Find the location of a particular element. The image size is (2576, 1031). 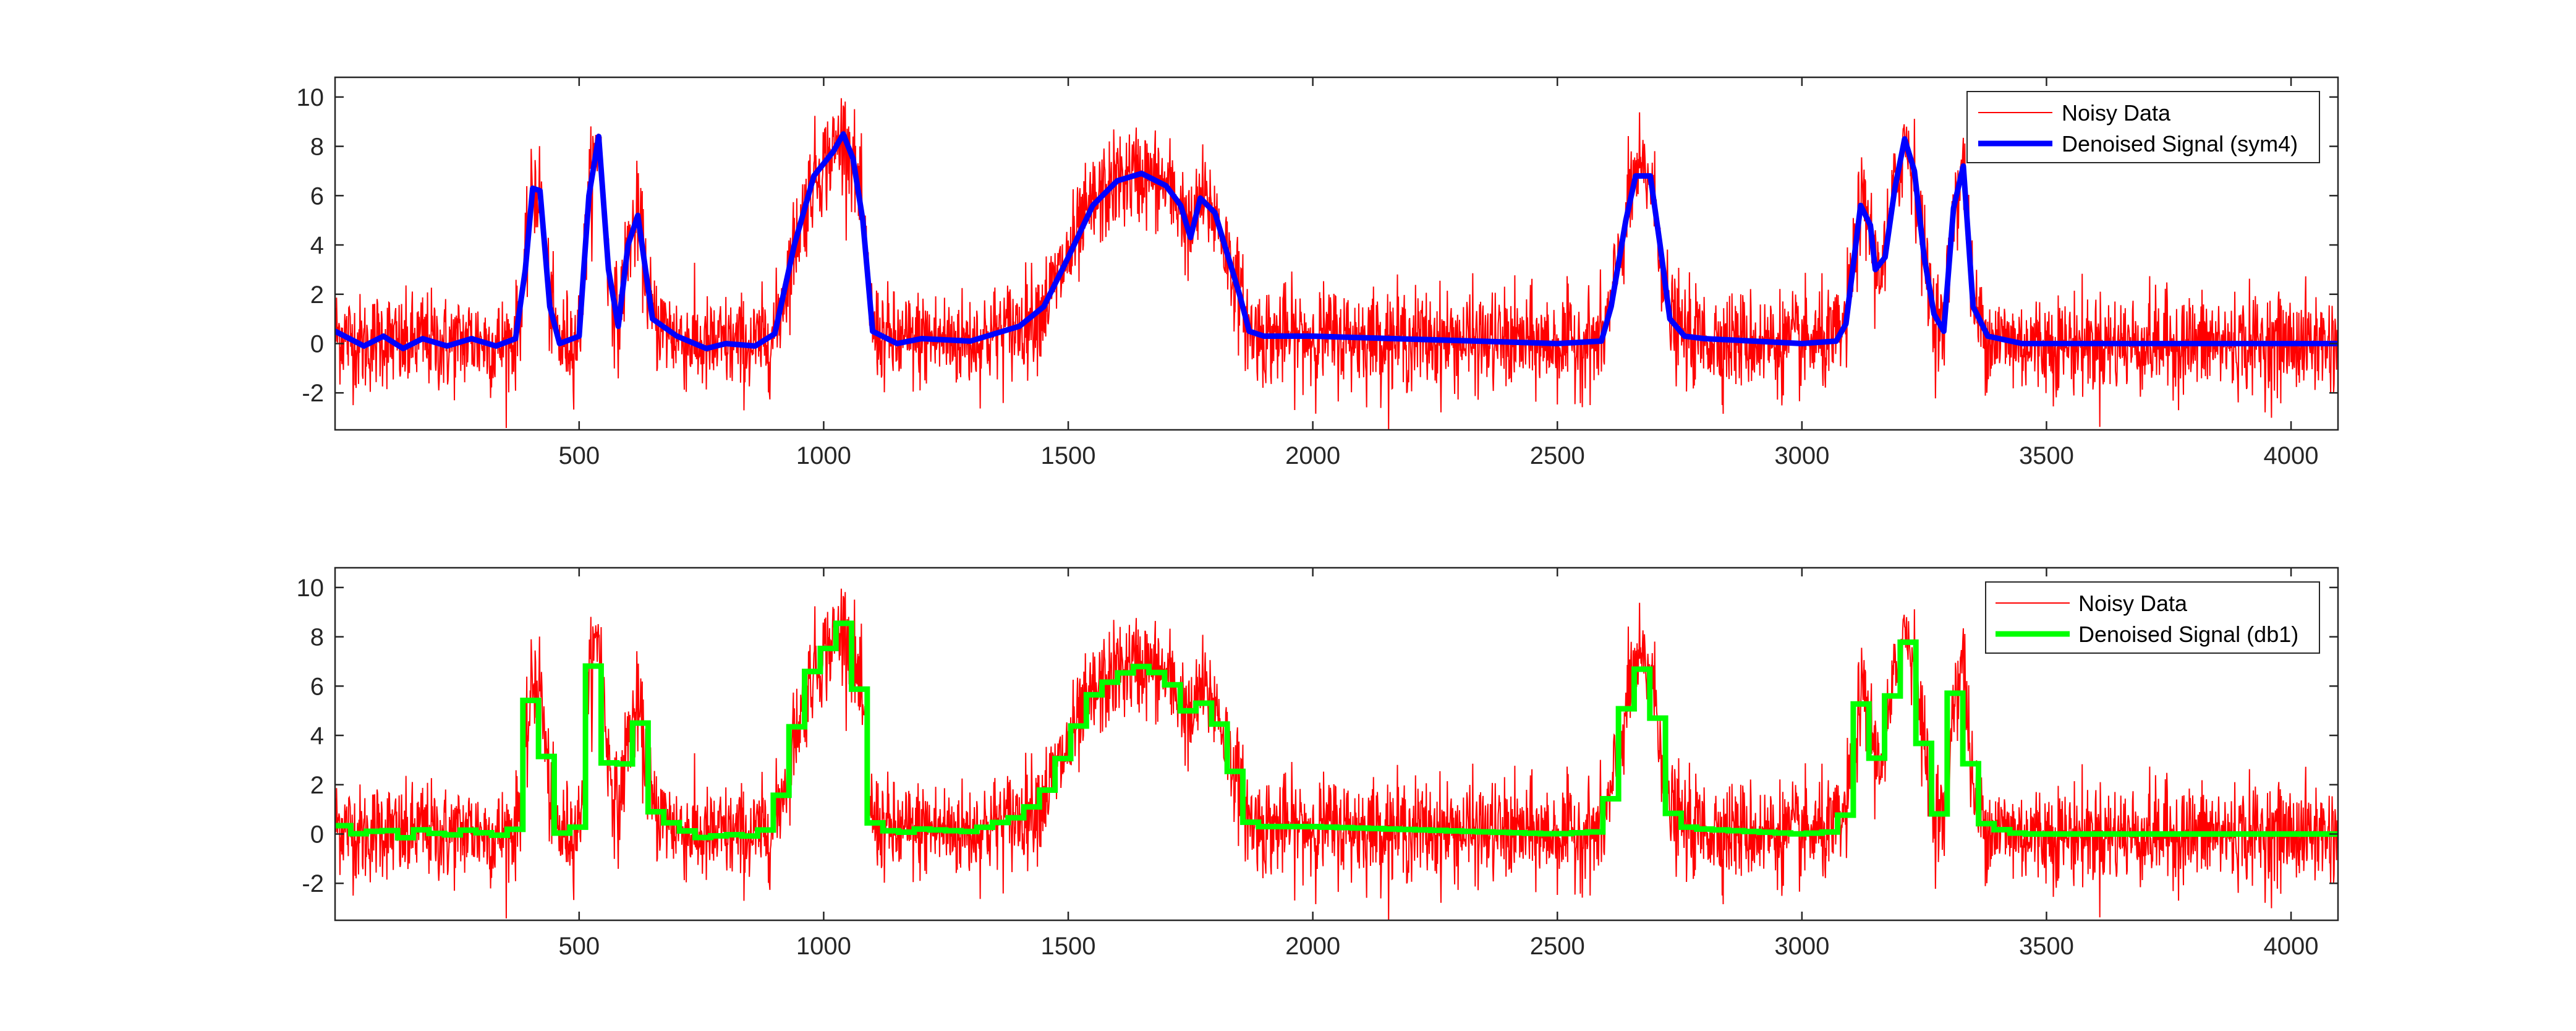

bottom-legend-denoised-label: Denoised Signal (db1) is located at coordinates (2188, 635).